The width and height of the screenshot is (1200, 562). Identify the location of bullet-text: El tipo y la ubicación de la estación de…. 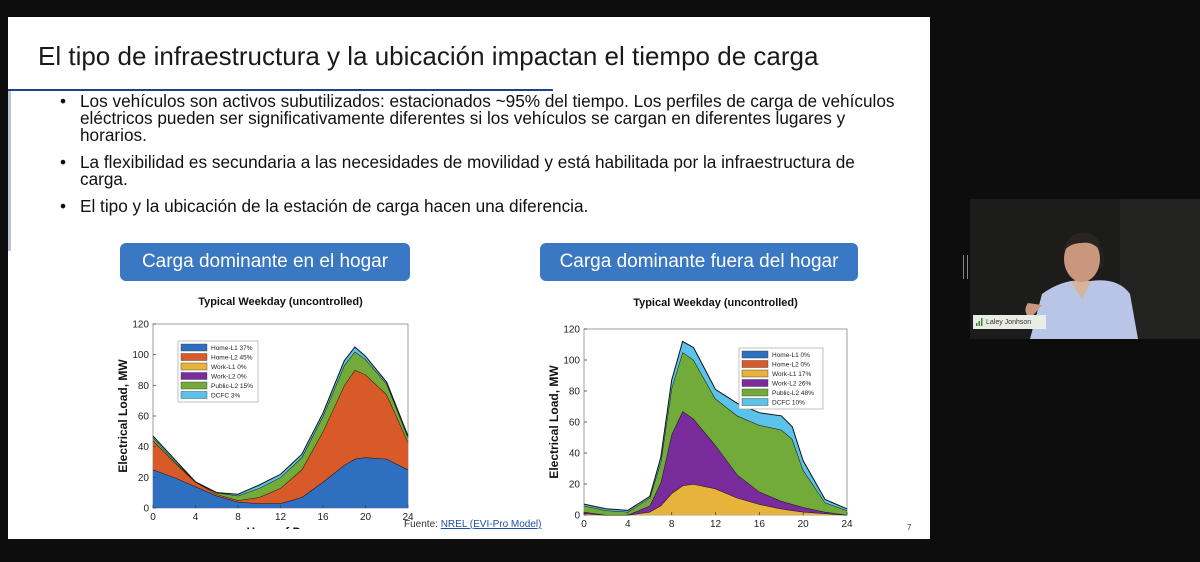
(334, 206).